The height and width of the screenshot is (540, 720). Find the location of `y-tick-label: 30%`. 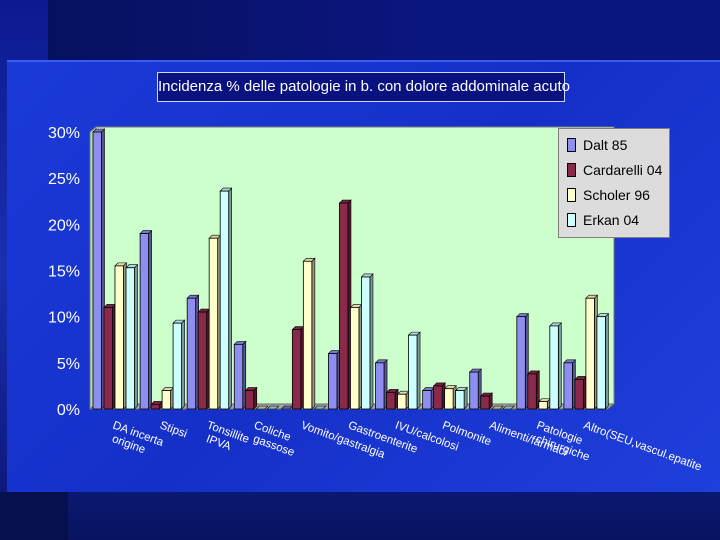

y-tick-label: 30% is located at coordinates (64, 133).